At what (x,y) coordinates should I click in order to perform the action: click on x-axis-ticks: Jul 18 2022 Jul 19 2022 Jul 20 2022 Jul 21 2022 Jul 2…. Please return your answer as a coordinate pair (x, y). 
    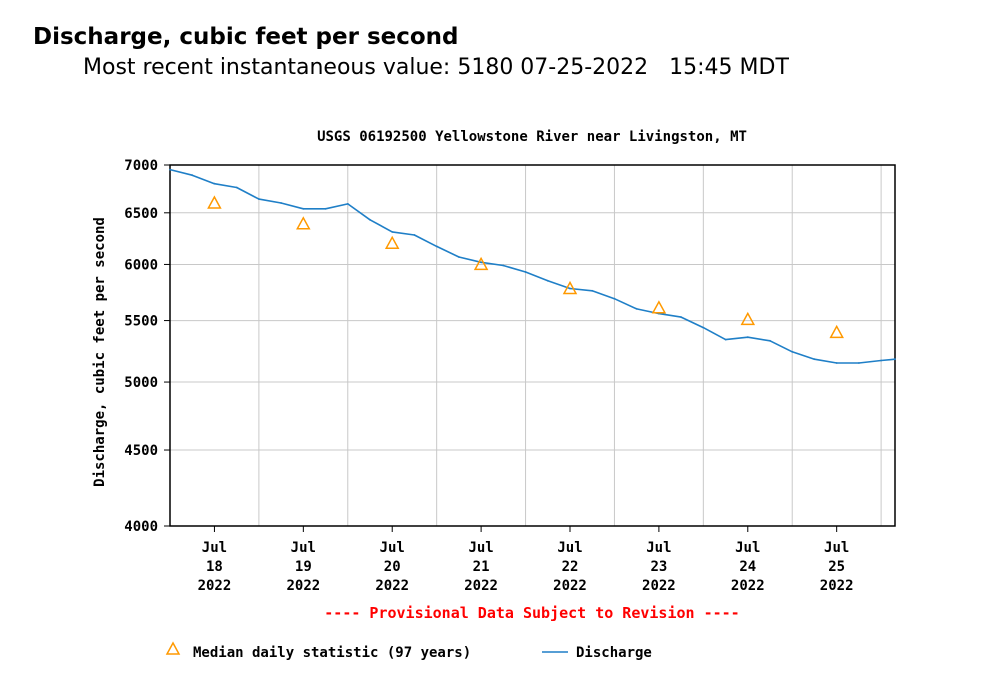
    Looking at the image, I should click on (526, 560).